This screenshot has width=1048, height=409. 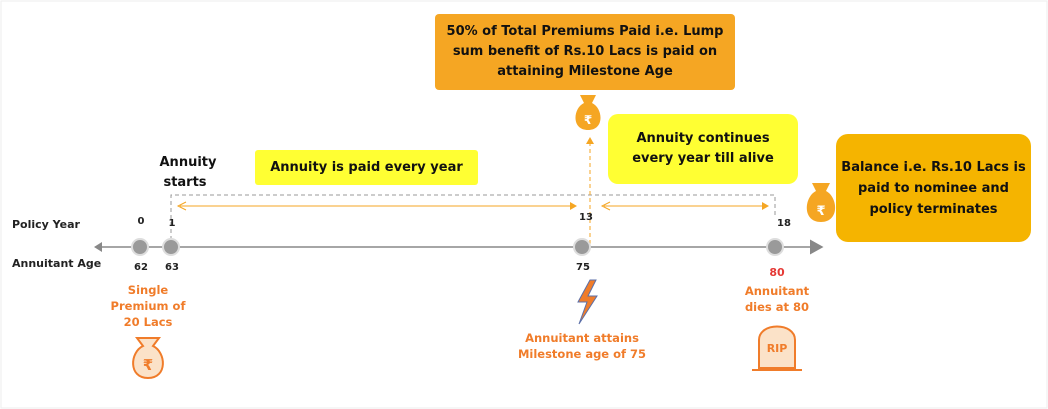 What do you see at coordinates (56, 263) in the screenshot?
I see `row-label: Annuitant Age` at bounding box center [56, 263].